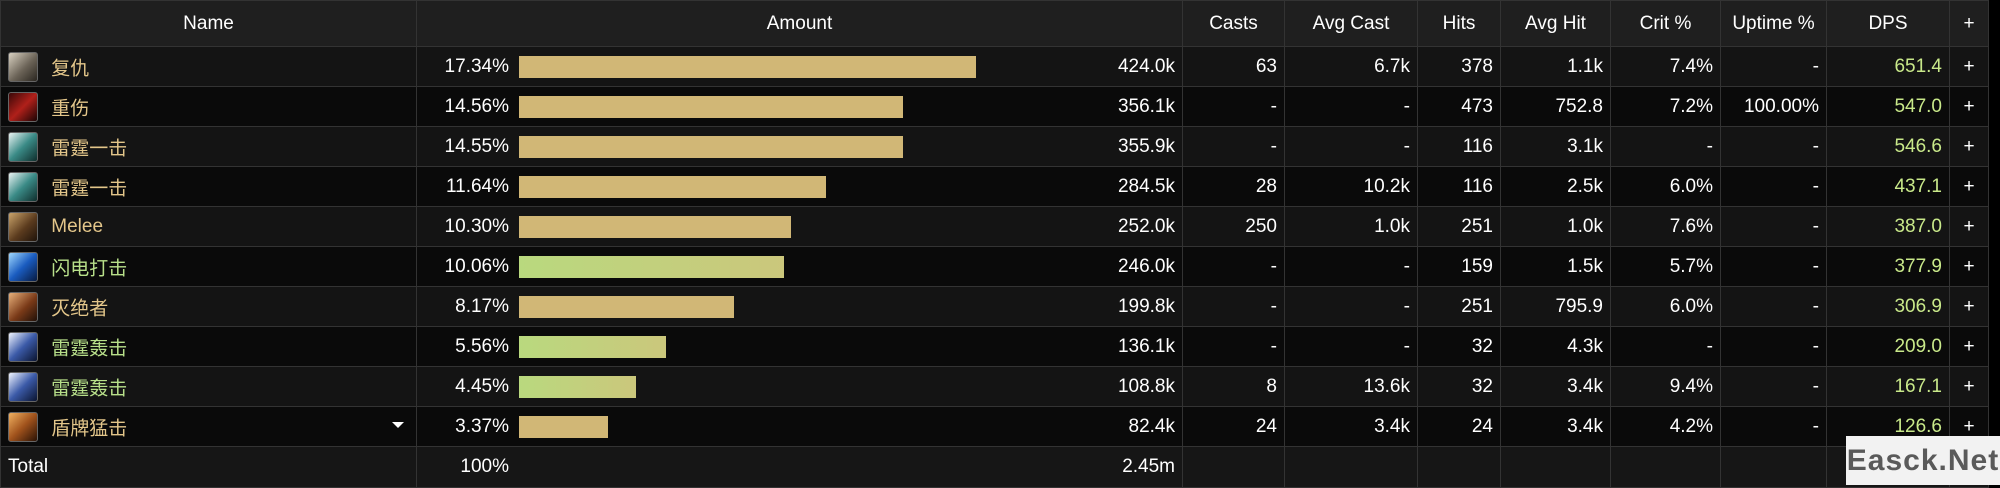 This screenshot has width=2000, height=488. What do you see at coordinates (209, 427) in the screenshot?
I see `spell-name-cell: 盾牌猛击` at bounding box center [209, 427].